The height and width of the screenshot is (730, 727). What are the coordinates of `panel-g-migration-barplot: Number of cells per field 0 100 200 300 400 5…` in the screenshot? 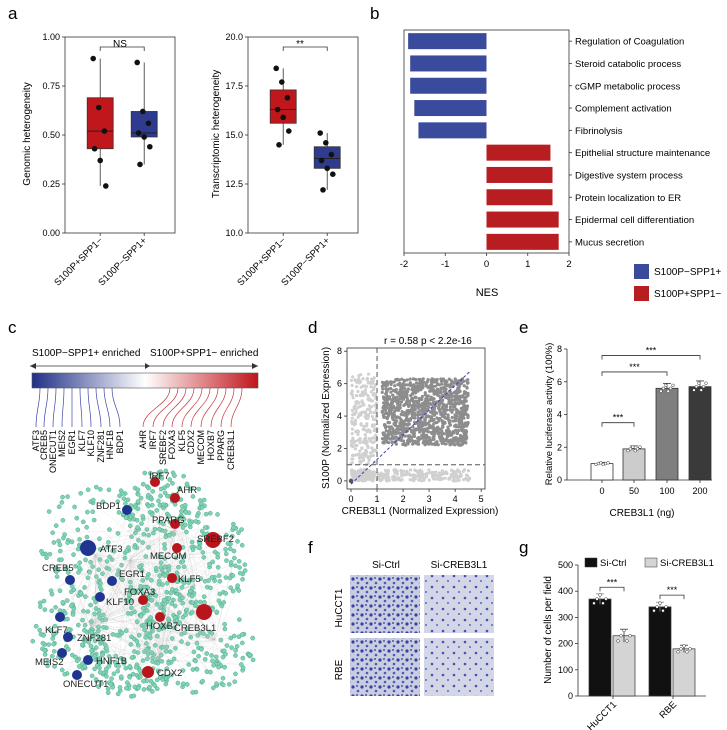 It's located at (628, 643).